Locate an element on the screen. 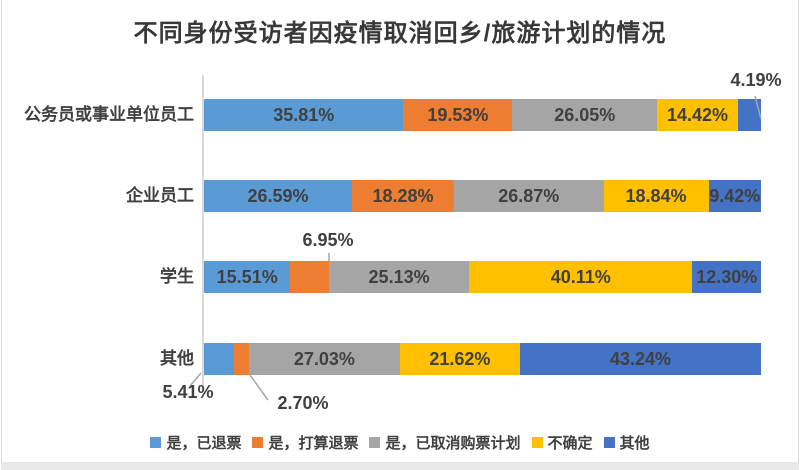 The width and height of the screenshot is (800, 470). bar-segment: 43.24% is located at coordinates (640, 359).